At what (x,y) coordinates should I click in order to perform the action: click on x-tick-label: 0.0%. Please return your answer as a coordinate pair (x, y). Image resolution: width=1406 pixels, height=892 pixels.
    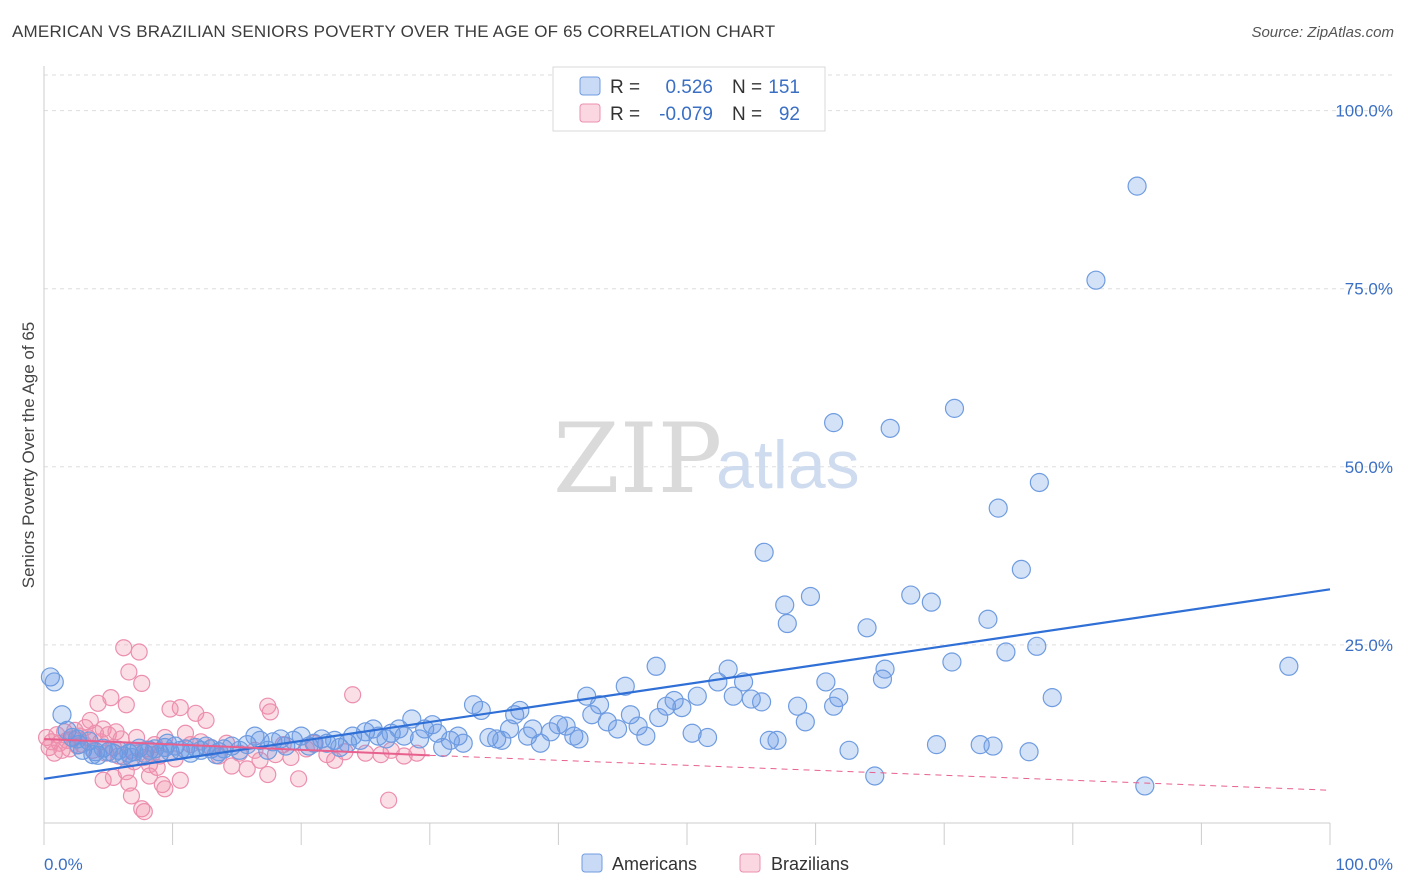
    Looking at the image, I should click on (63, 864).